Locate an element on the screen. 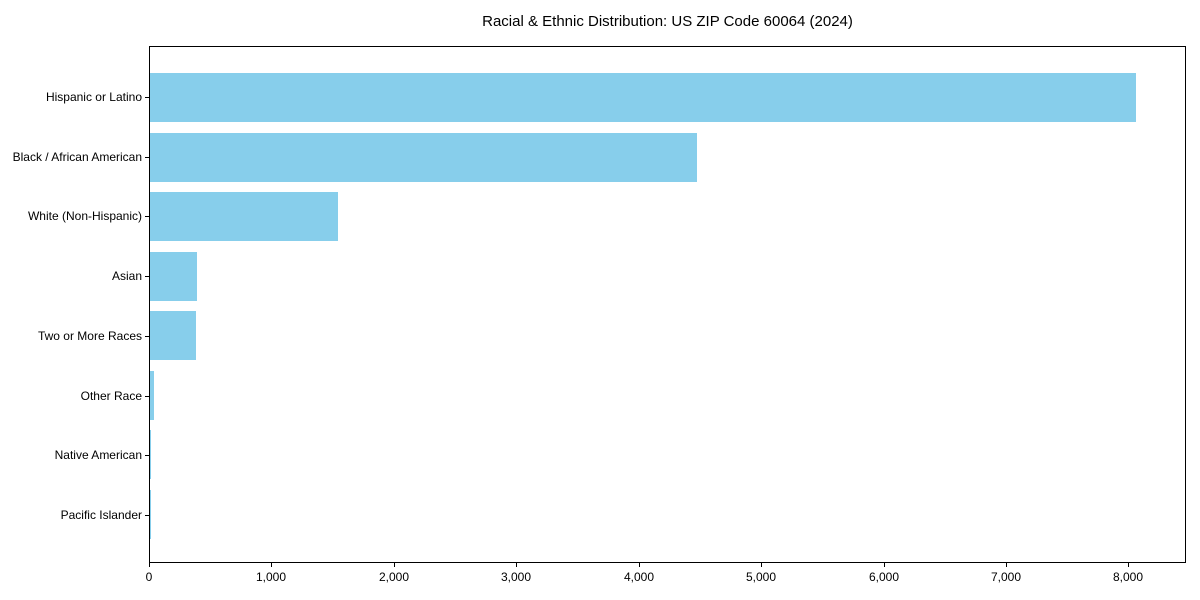  y-axis-label: Pacific Islander is located at coordinates (101, 515).